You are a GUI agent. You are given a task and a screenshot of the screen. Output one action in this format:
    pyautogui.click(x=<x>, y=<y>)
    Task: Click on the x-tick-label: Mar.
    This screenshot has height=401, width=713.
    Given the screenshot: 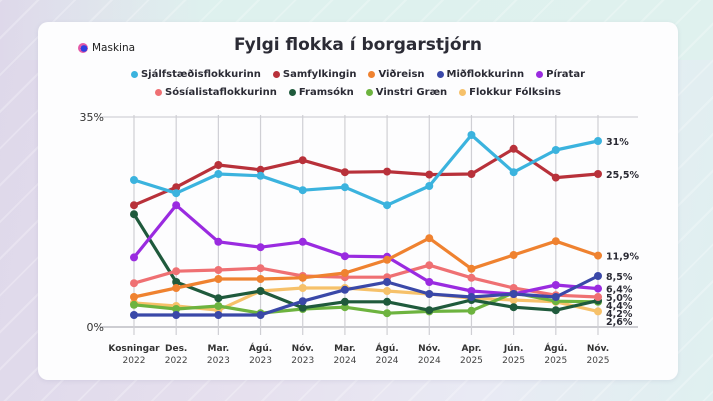 What is the action you would take?
    pyautogui.click(x=219, y=349)
    